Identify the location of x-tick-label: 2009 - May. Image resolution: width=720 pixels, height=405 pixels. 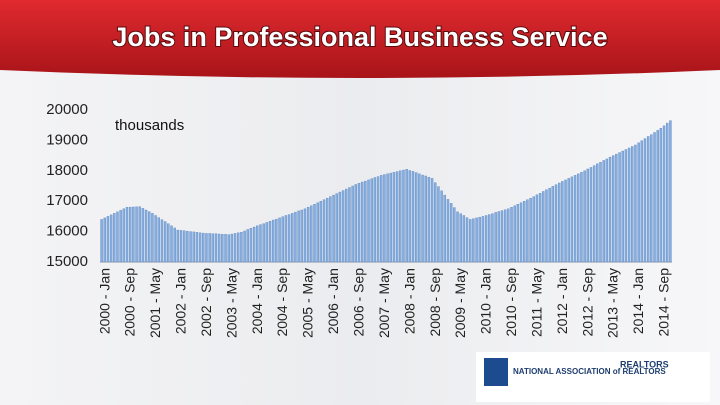
(460, 303).